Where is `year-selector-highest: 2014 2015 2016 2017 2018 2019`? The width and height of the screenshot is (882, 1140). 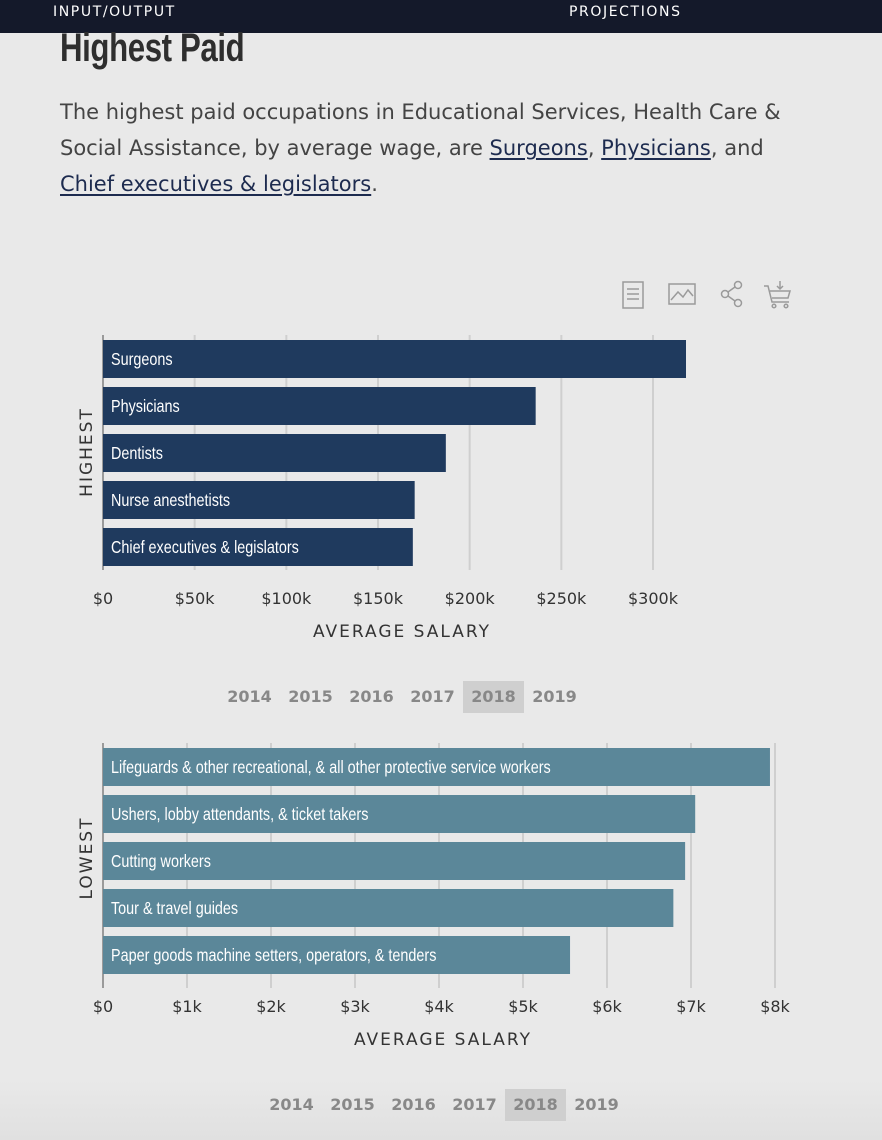
year-selector-highest: 2014 2015 2016 2017 2018 2019 is located at coordinates (404, 697).